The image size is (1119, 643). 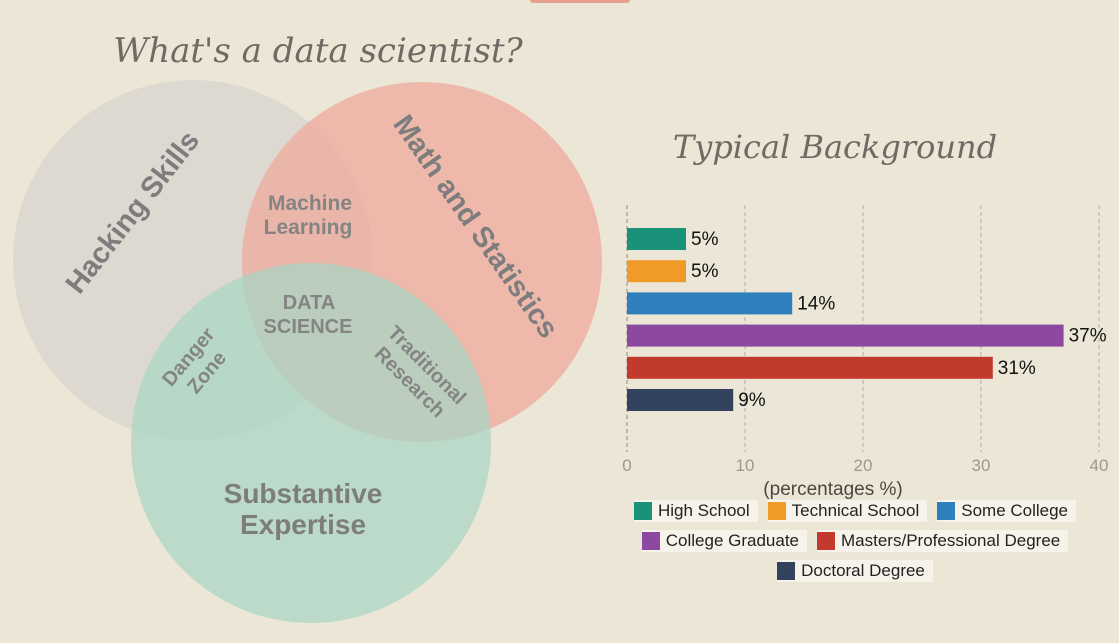 I want to click on bar-value-label: 37%, so click(x=1088, y=336).